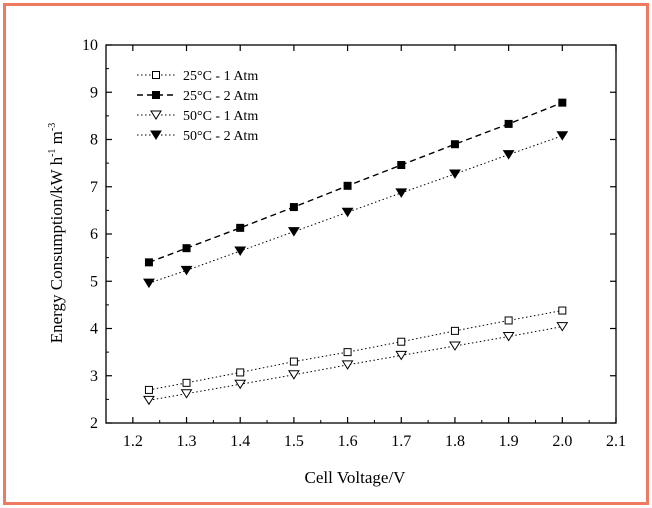 This screenshot has width=652, height=508. I want to click on y-axis-label-sup-2: -3, so click(52, 127).